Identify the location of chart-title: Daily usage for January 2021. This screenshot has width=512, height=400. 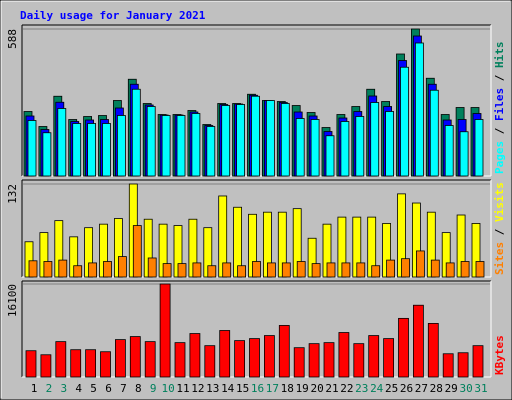
(113, 15).